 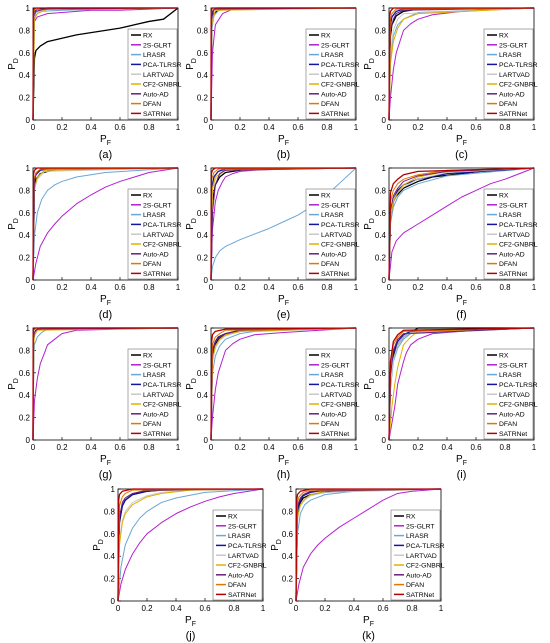 I want to click on panel-caption: (c), so click(x=461, y=155).